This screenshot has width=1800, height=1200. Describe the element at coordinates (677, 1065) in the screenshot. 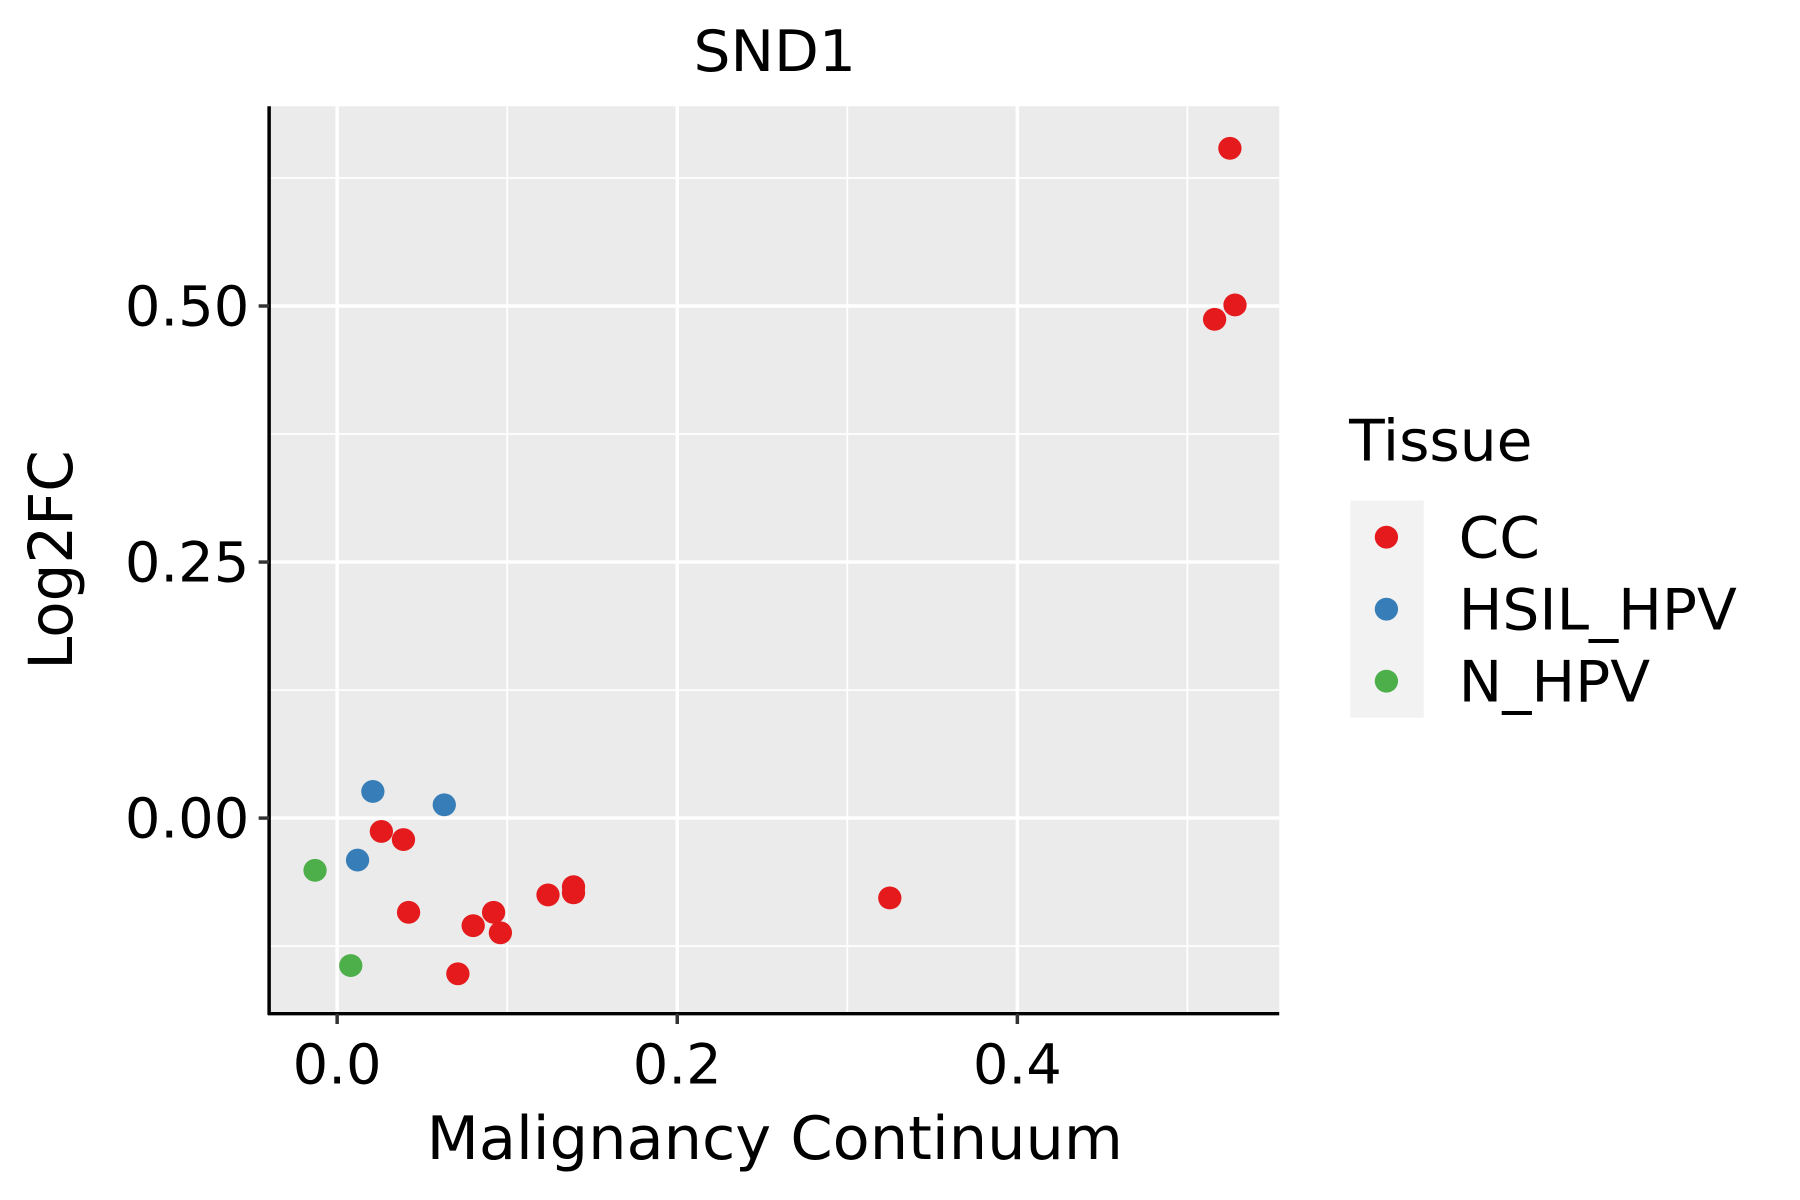

I see `x-tick-label: 0.2` at that location.